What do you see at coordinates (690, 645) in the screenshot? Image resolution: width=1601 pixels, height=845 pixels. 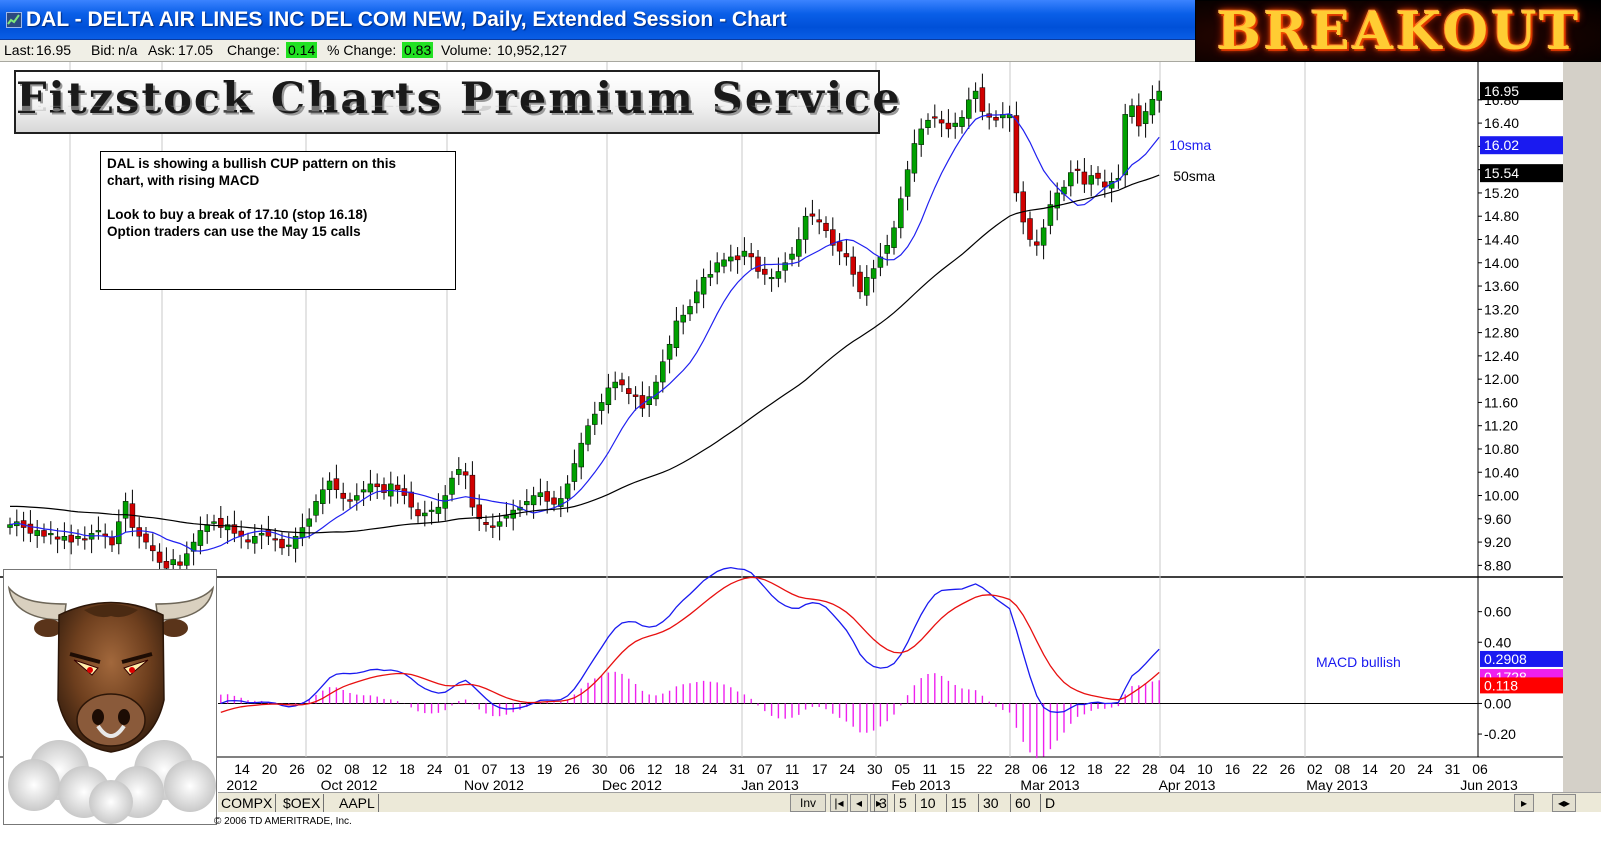 I see `signal-line` at bounding box center [690, 645].